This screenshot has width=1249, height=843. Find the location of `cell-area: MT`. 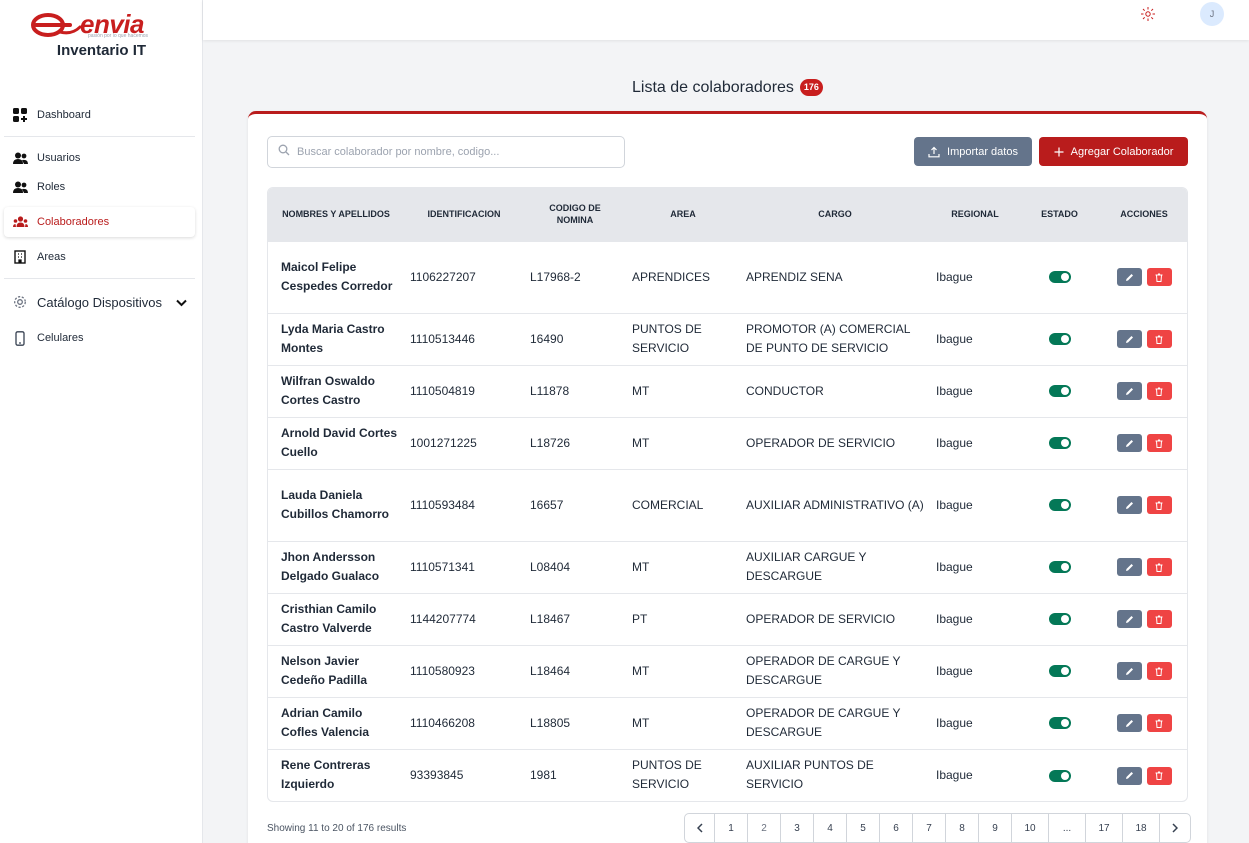

cell-area: MT is located at coordinates (683, 722).